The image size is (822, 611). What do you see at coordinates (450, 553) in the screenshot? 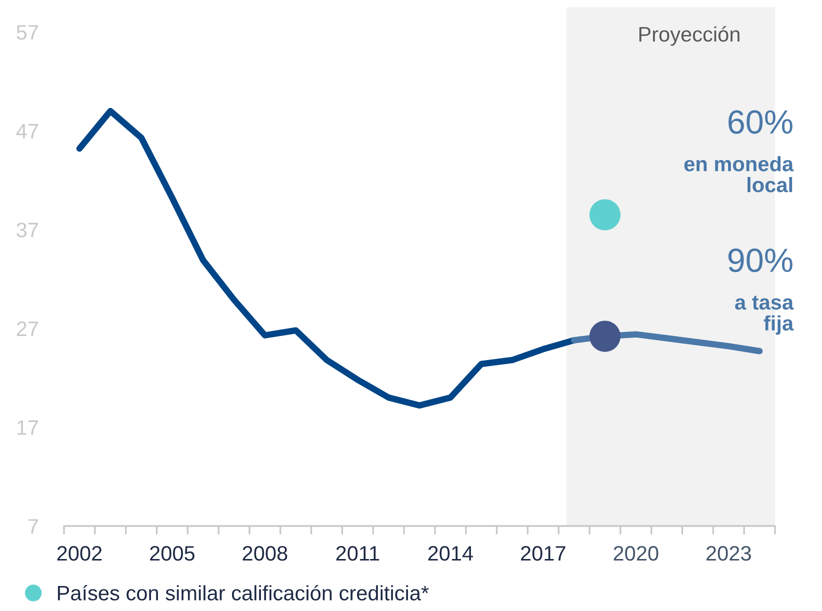
I see `x-tick-label: 2014` at bounding box center [450, 553].